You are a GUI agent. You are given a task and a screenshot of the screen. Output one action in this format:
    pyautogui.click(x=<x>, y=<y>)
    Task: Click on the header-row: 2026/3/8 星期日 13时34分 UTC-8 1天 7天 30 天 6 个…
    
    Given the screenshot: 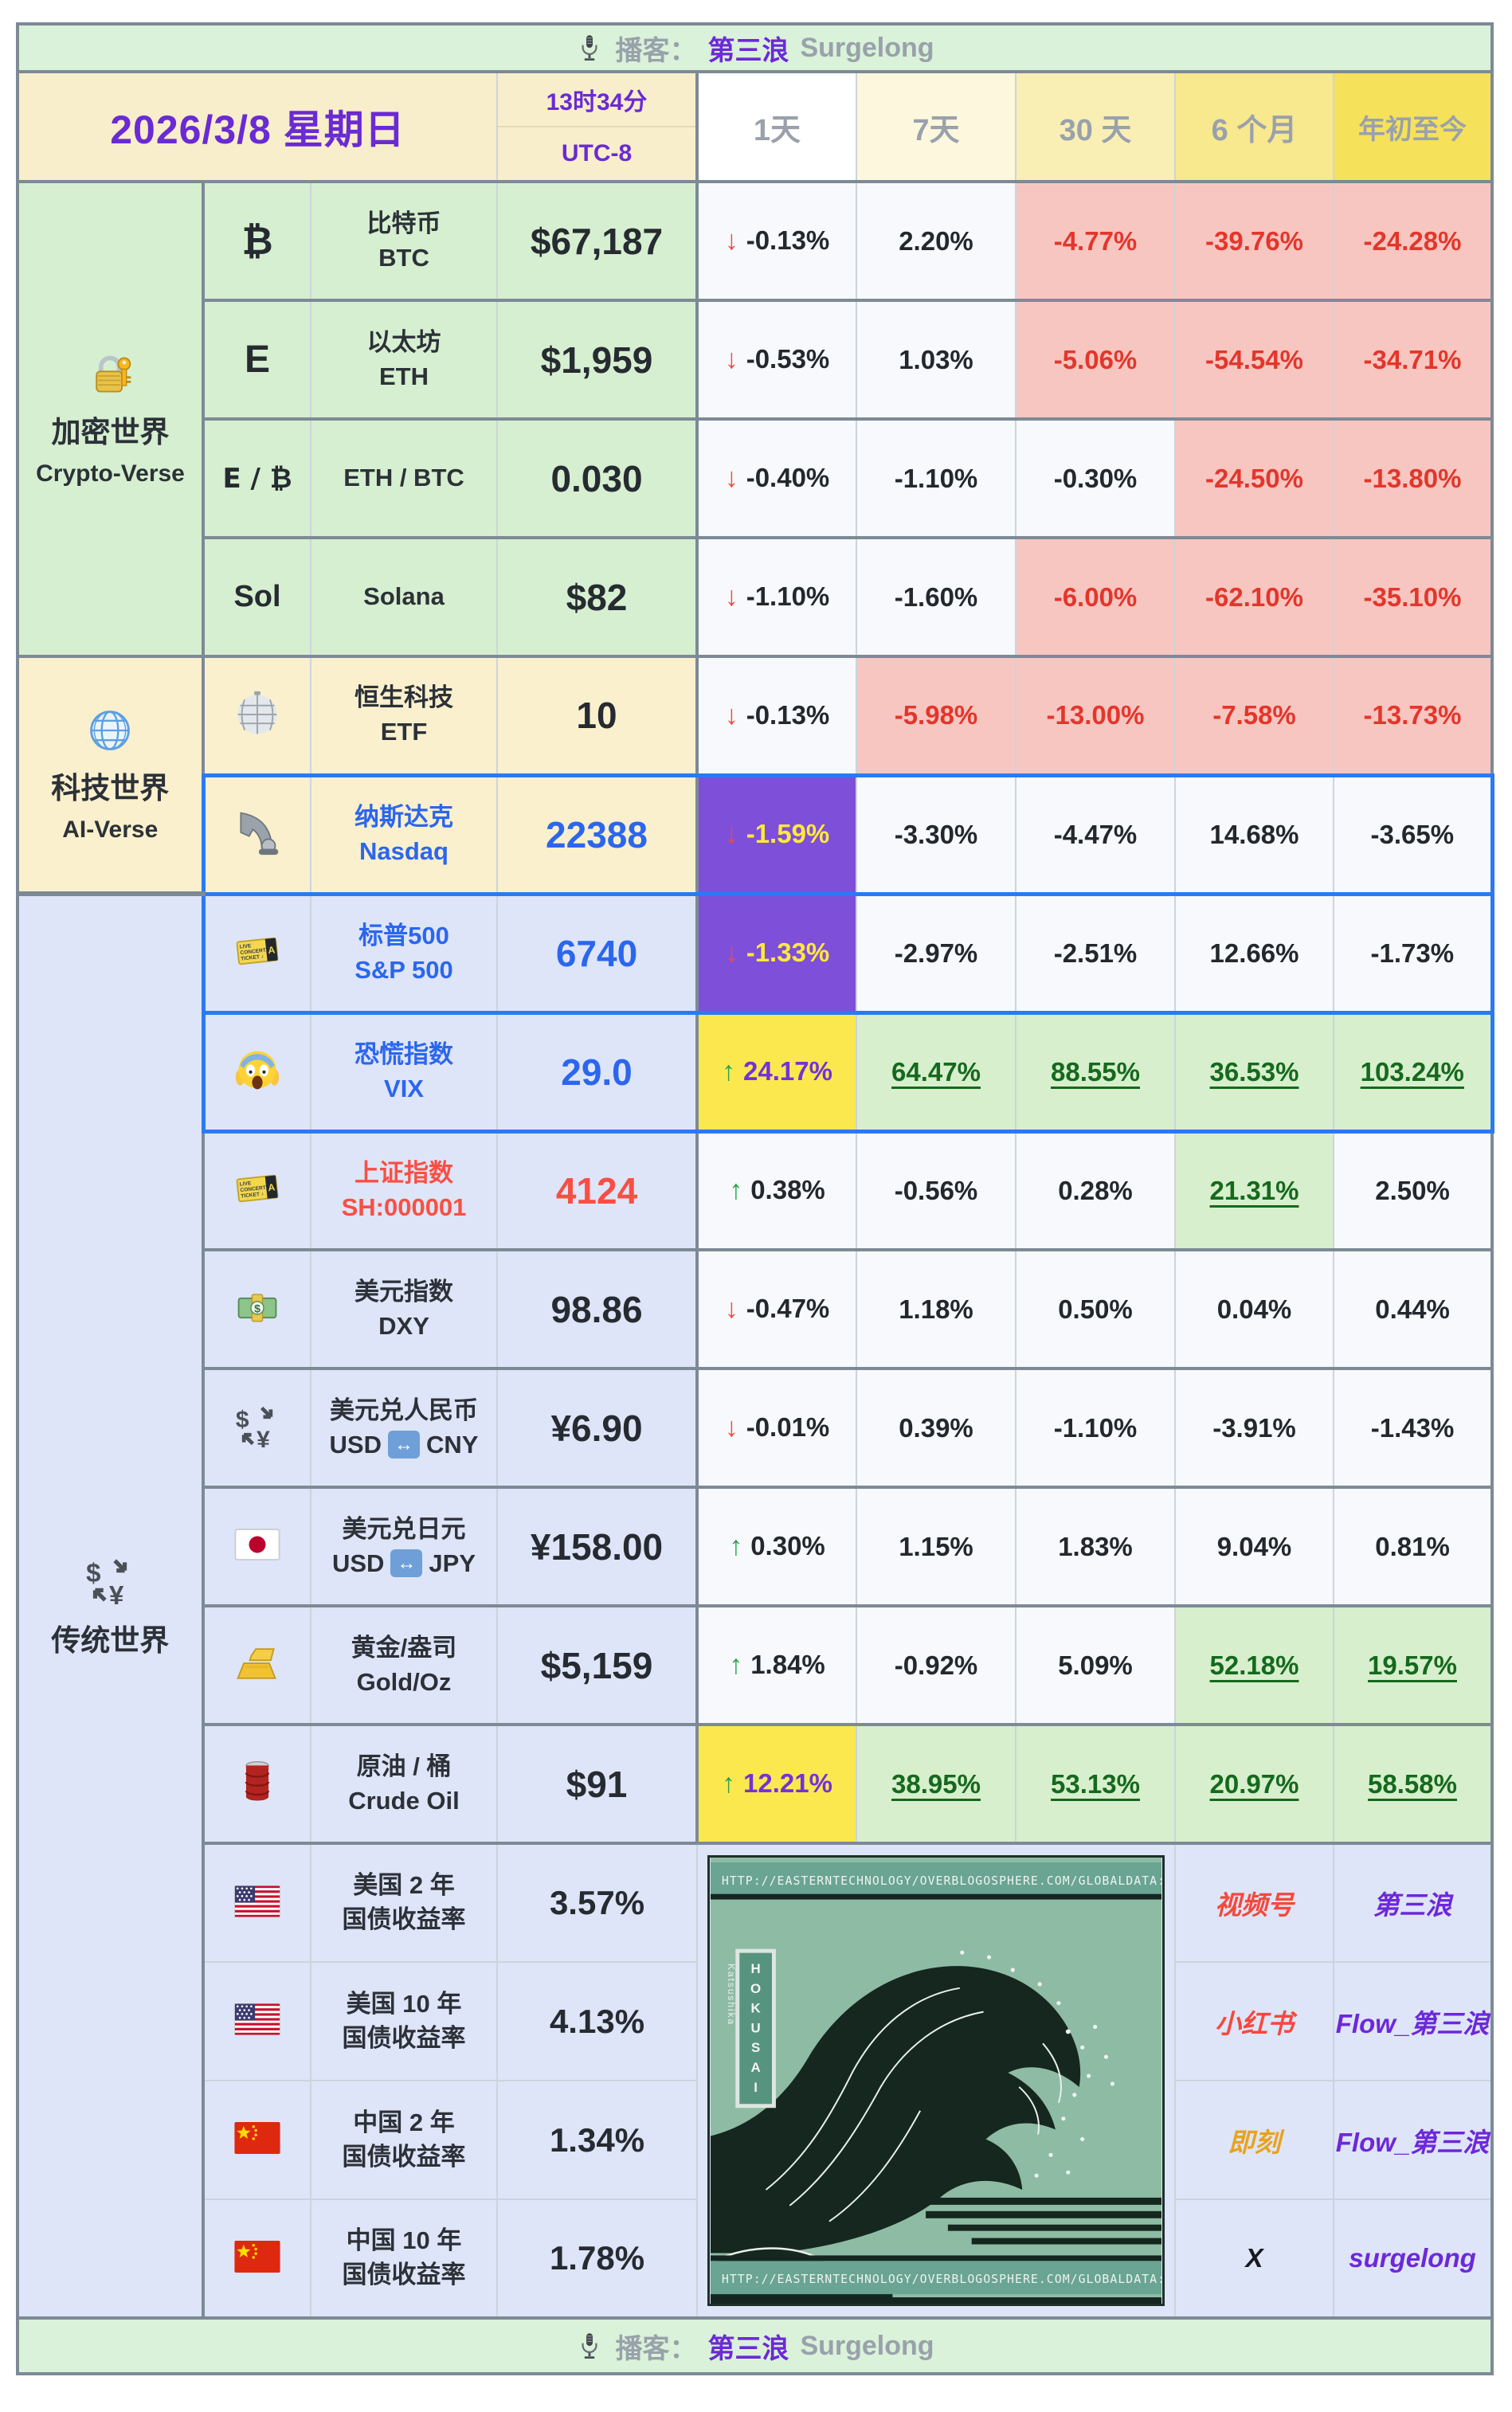 What is the action you would take?
    pyautogui.click(x=756, y=126)
    